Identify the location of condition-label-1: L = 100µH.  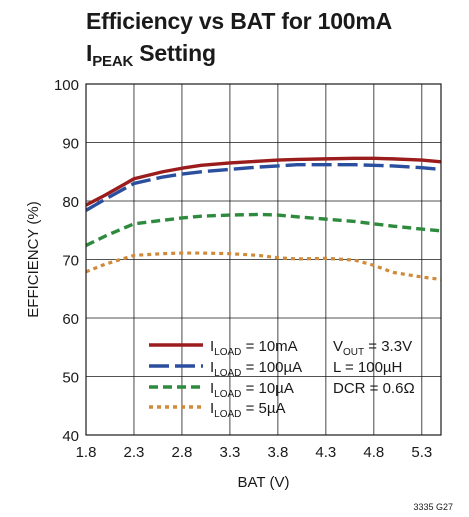
(367, 367).